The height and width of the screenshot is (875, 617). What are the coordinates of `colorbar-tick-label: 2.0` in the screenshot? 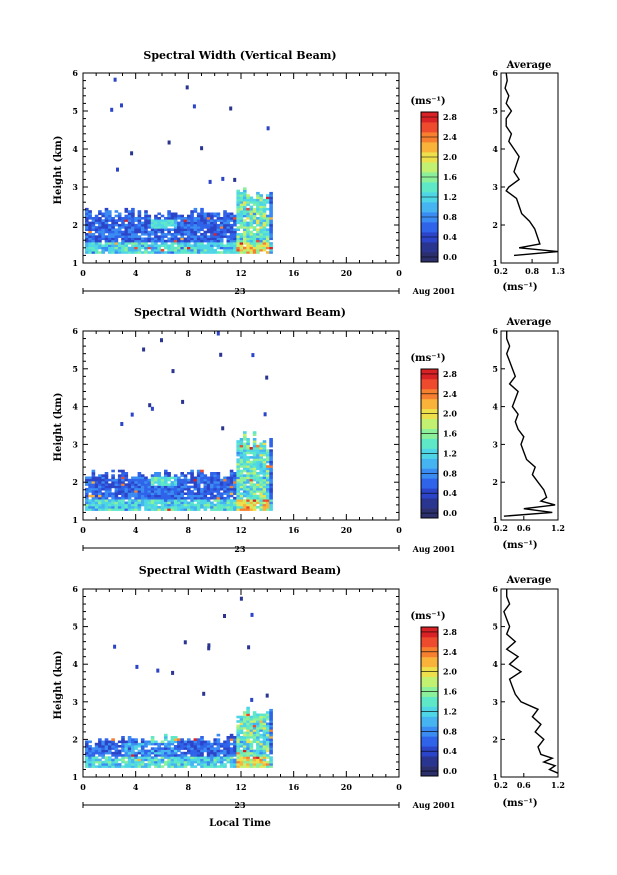 It's located at (450, 672).